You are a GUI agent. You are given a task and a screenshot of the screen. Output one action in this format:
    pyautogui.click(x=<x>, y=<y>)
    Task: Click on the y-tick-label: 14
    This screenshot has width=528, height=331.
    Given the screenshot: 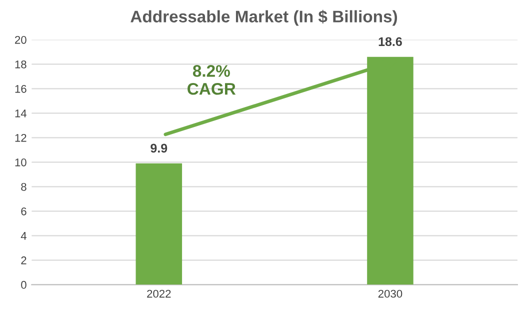 What is the action you would take?
    pyautogui.click(x=20, y=114)
    